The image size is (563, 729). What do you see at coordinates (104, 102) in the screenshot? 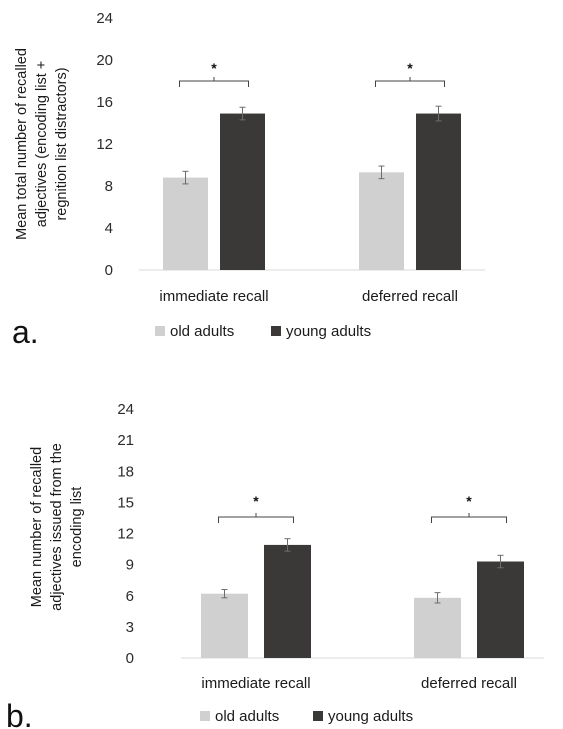
I see `y-tick-label: 16` at bounding box center [104, 102].